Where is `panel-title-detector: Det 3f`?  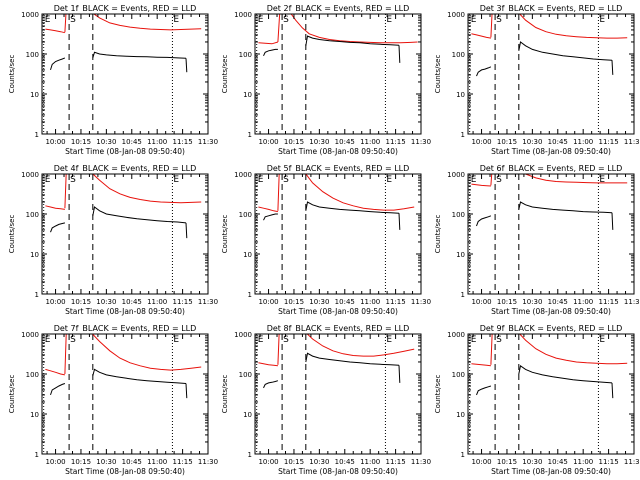
panel-title-detector: Det 3f is located at coordinates (492, 8).